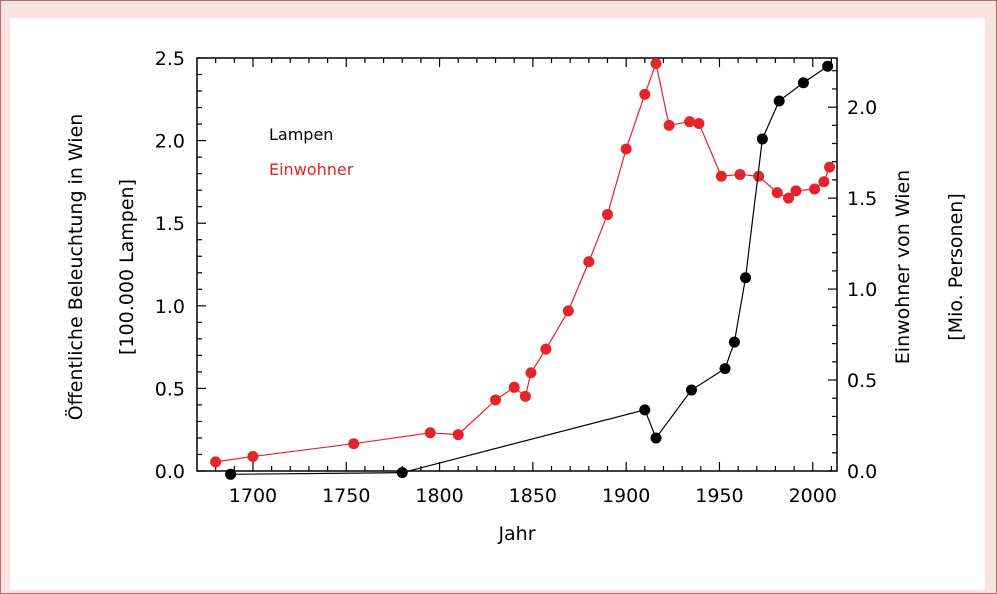 This screenshot has width=997, height=594. I want to click on y-left-axis-label: Öffentliche Beleuchtung in Wien, so click(75, 267).